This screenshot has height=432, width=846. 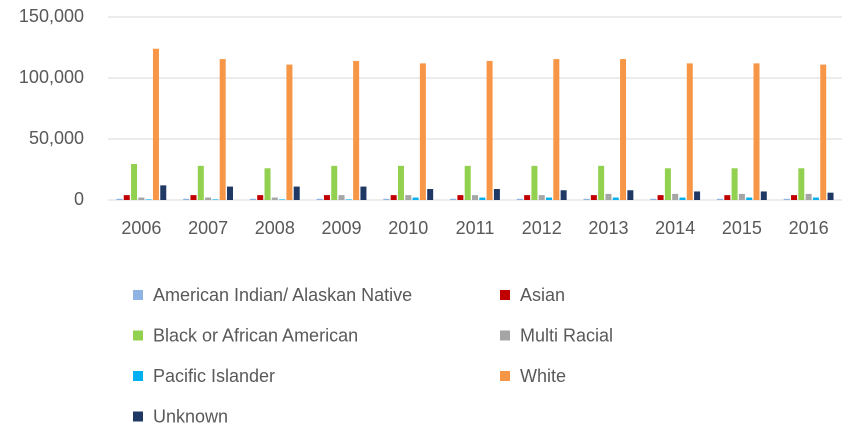 I want to click on y-tick-label: 50,000, so click(x=56, y=138).